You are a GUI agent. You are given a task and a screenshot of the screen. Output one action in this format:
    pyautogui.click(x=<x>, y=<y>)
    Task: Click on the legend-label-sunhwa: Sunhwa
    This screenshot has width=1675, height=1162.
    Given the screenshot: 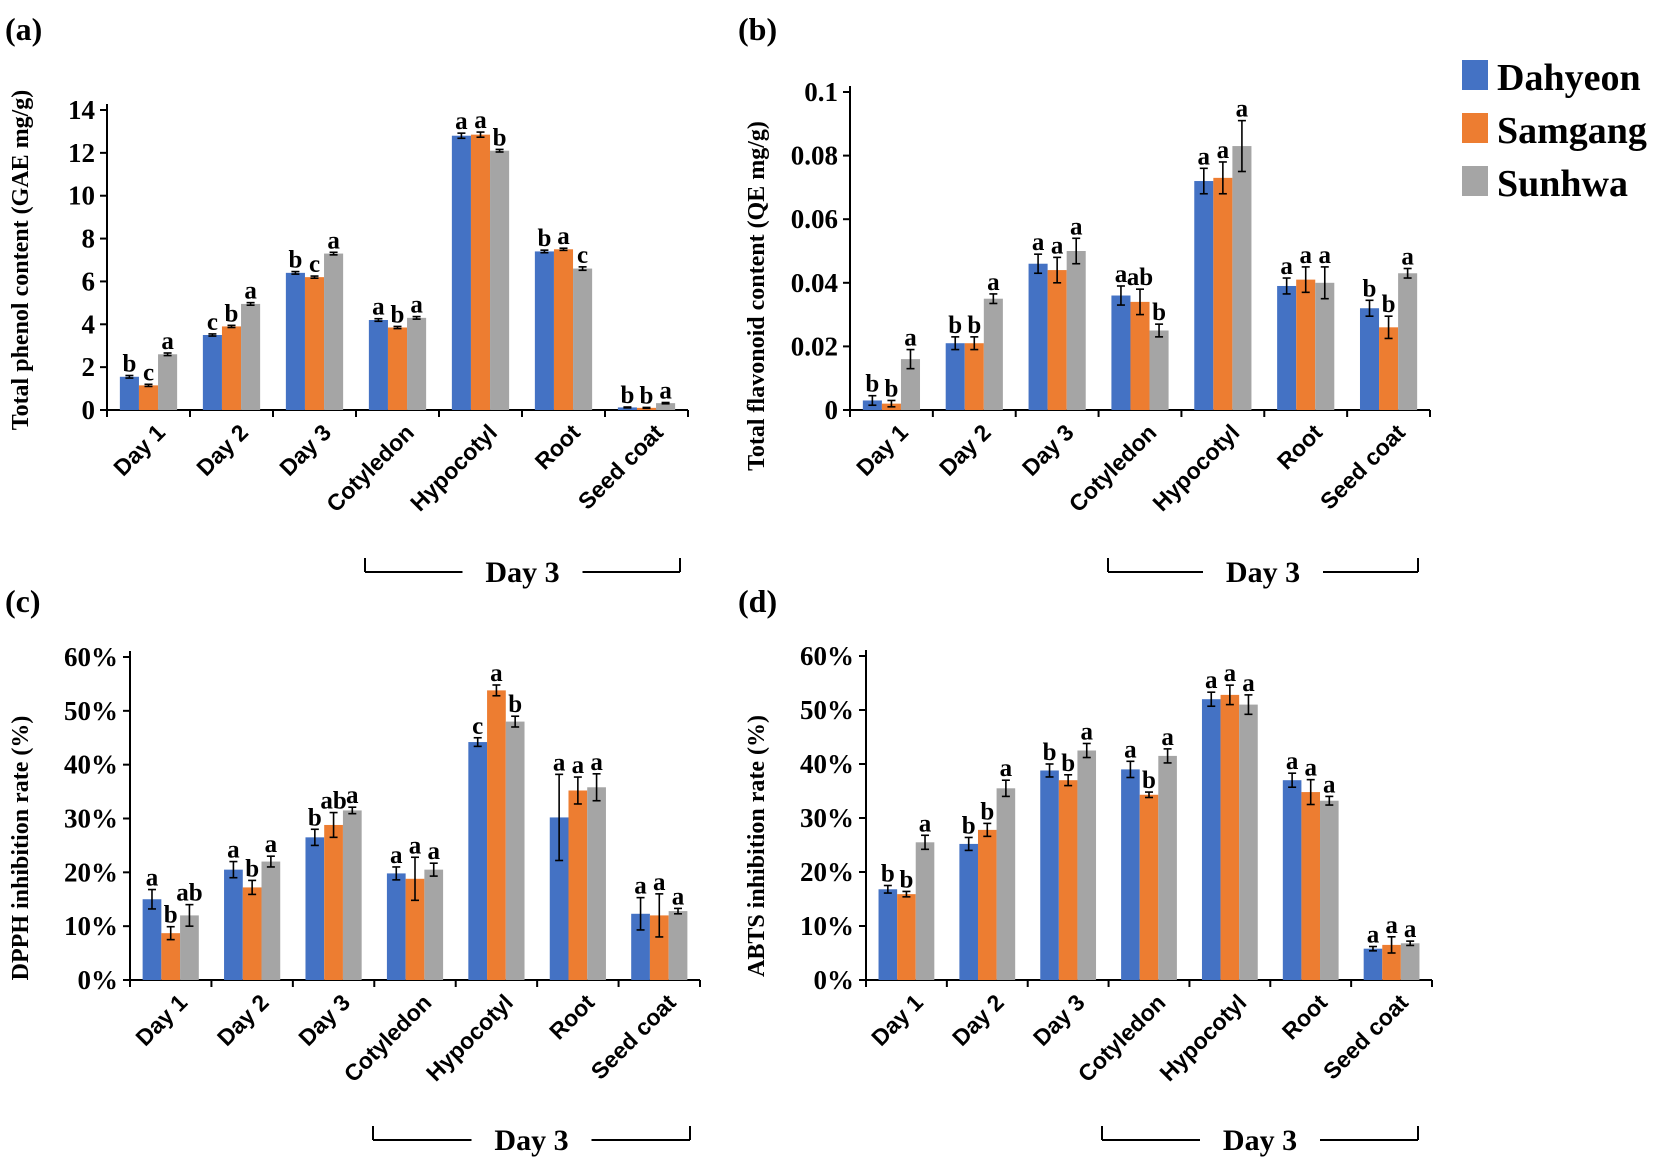 What is the action you would take?
    pyautogui.click(x=1562, y=184)
    